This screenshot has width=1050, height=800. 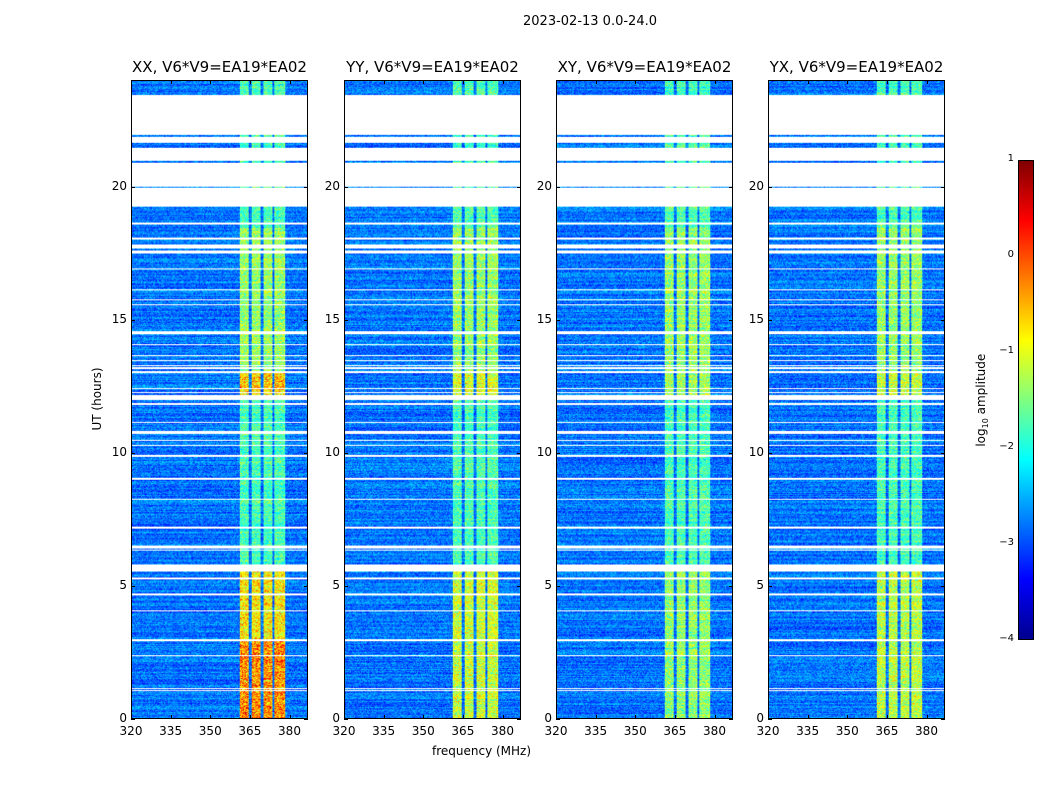 I want to click on figure-title: 2023-02-13 0.0-24.0, so click(x=590, y=21).